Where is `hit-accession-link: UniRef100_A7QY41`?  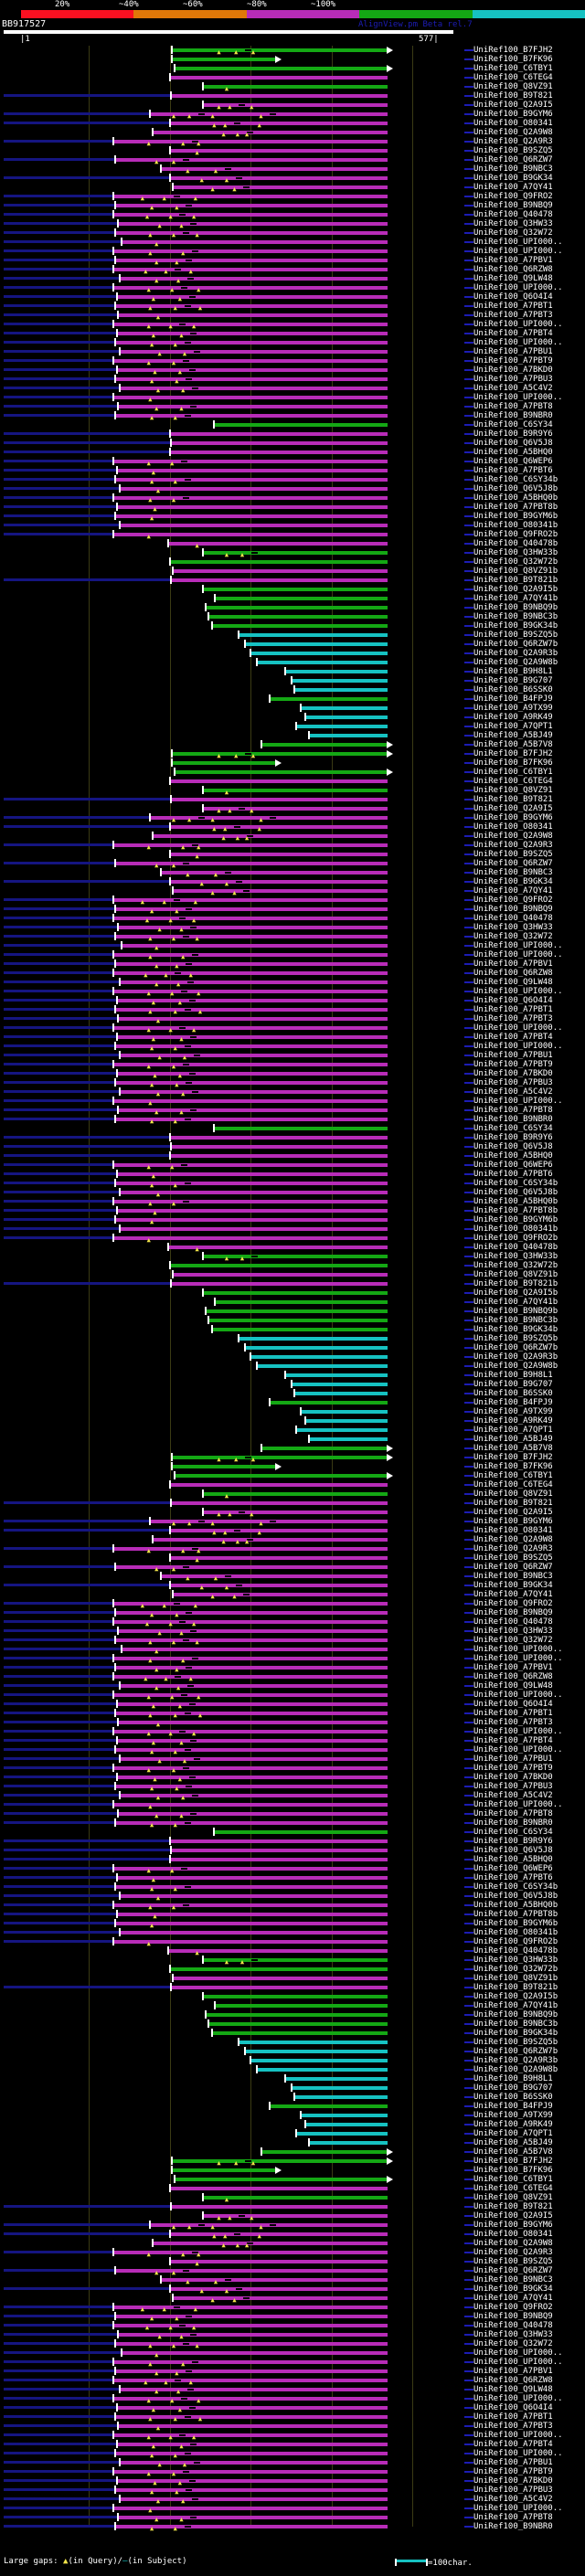
hit-accession-link: UniRef100_A7QY41 is located at coordinates (513, 891).